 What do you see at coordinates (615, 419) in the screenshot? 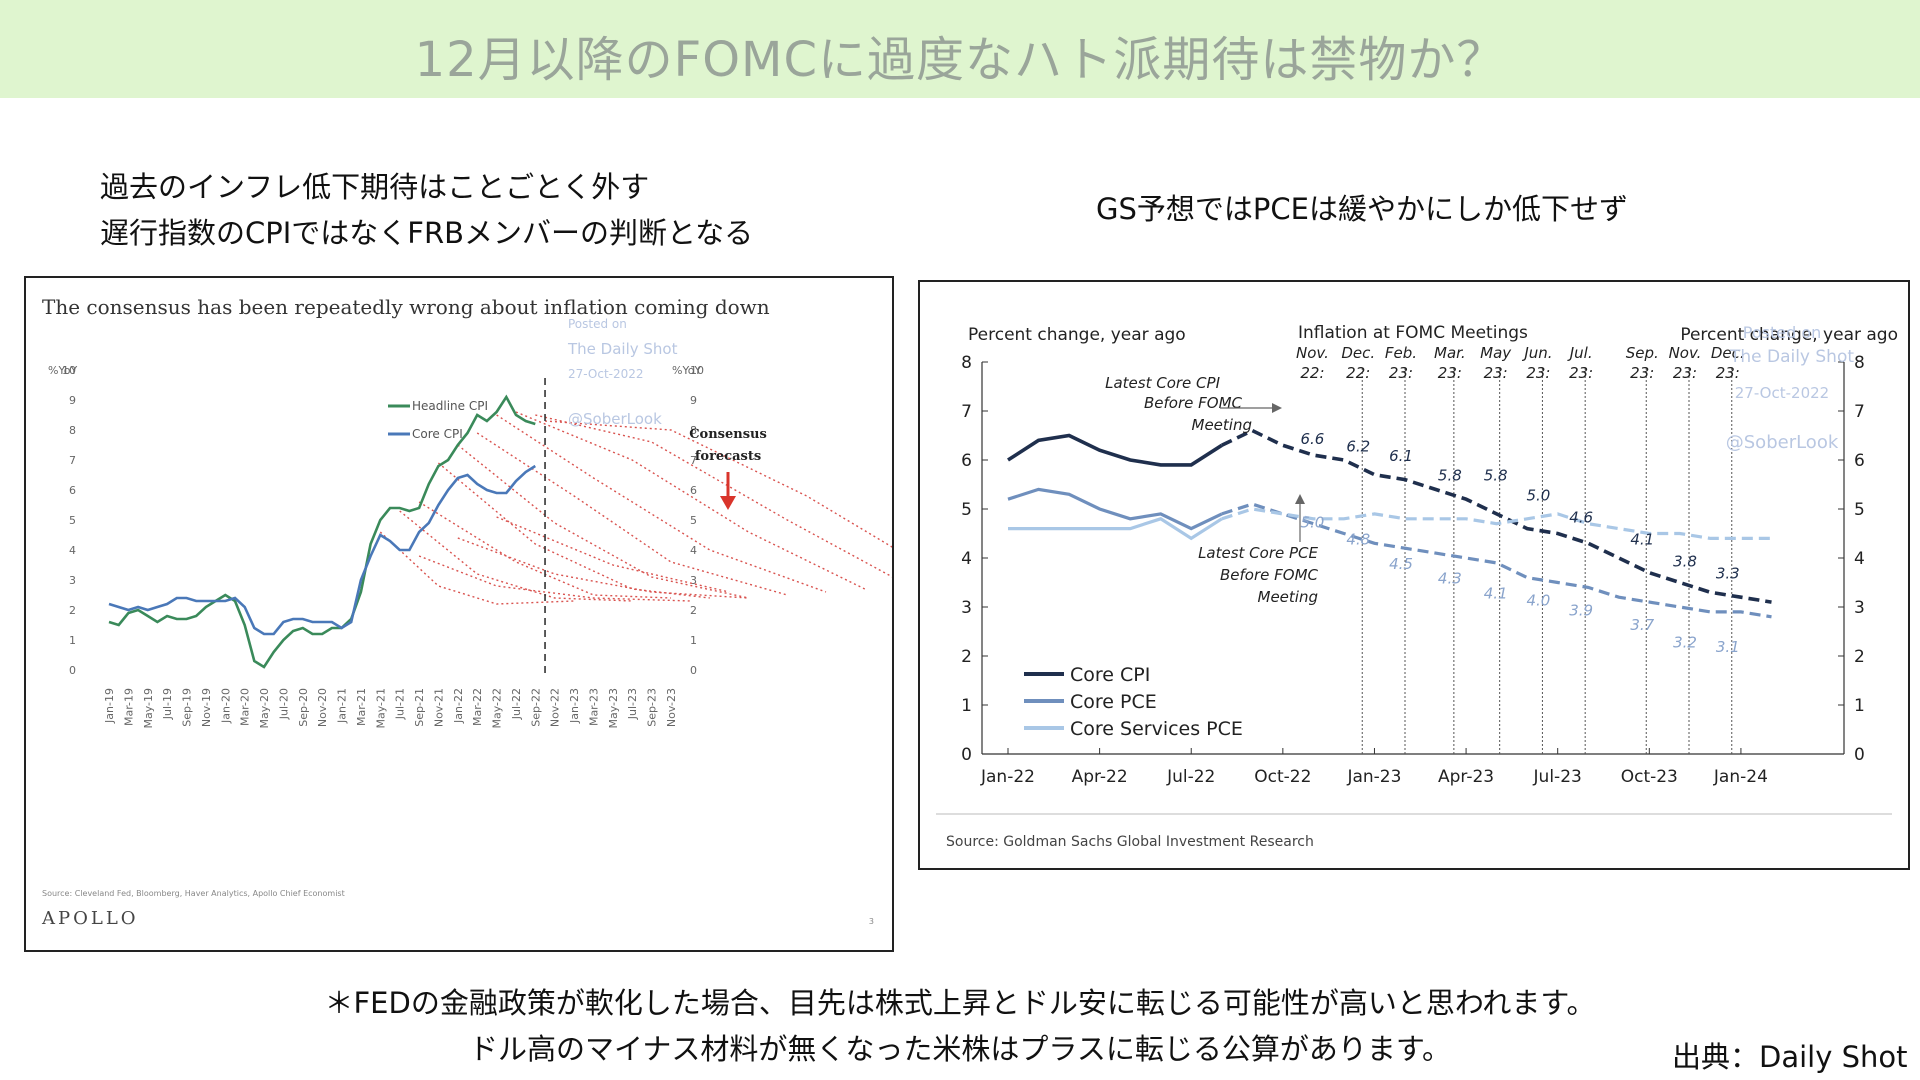
I see `watermark-text: @SoberLook` at bounding box center [615, 419].